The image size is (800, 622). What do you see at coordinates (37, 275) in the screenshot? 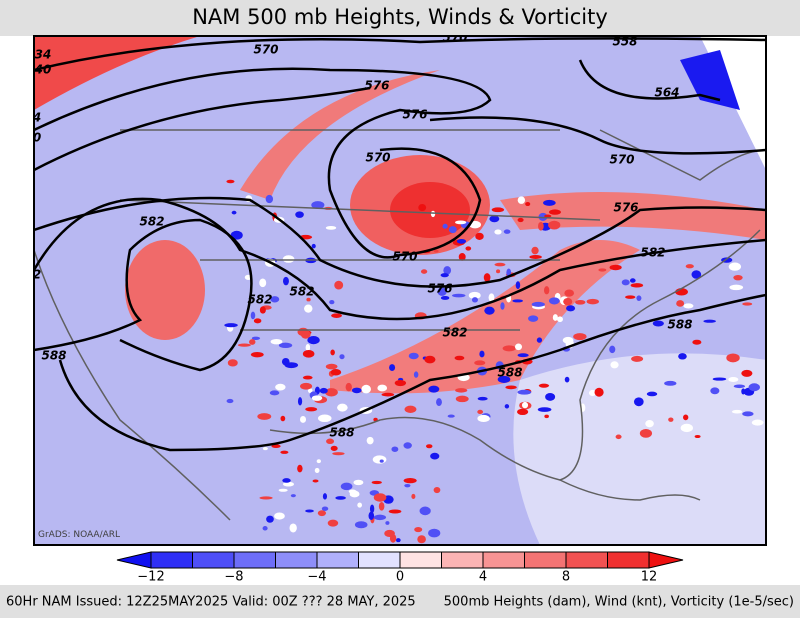
I see `contour-label: 2` at bounding box center [37, 275].